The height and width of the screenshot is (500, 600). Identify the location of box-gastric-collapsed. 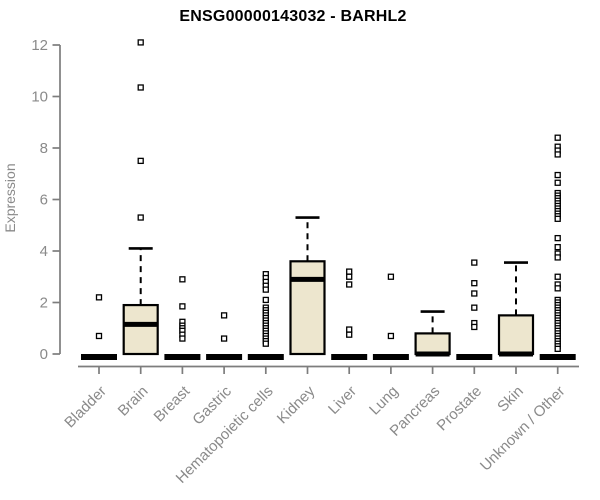
(224, 357).